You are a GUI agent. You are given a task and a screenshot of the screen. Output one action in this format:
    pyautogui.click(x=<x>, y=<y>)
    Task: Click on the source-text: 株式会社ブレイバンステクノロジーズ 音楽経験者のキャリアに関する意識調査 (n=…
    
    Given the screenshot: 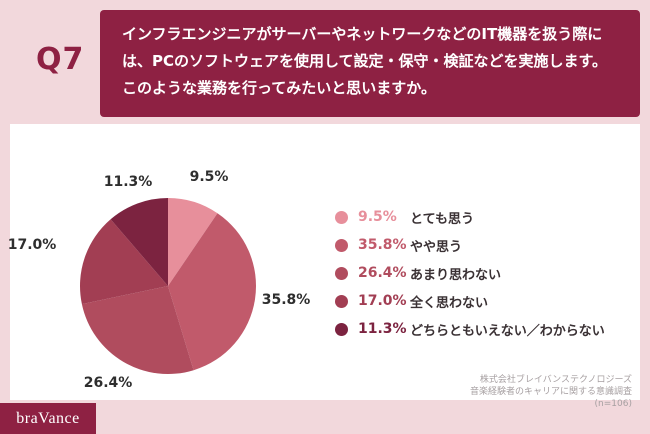 What is the action you would take?
    pyautogui.click(x=551, y=392)
    